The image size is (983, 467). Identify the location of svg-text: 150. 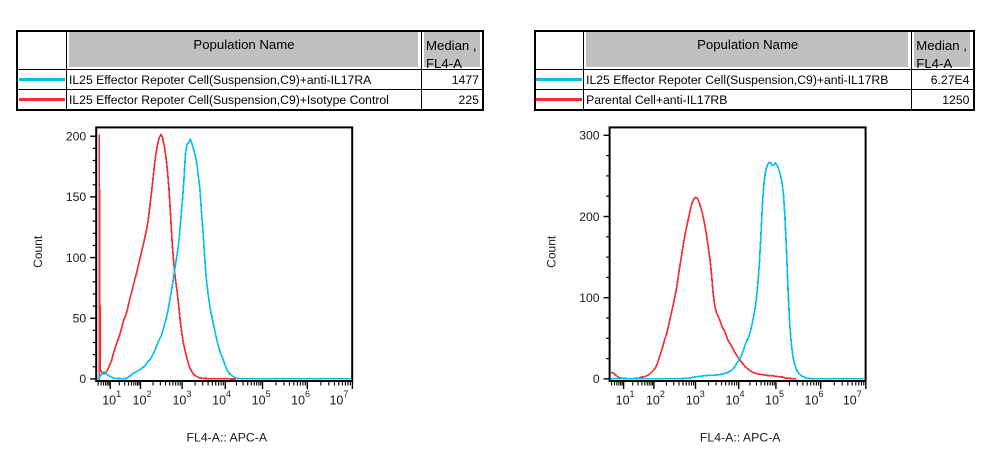
(76, 197).